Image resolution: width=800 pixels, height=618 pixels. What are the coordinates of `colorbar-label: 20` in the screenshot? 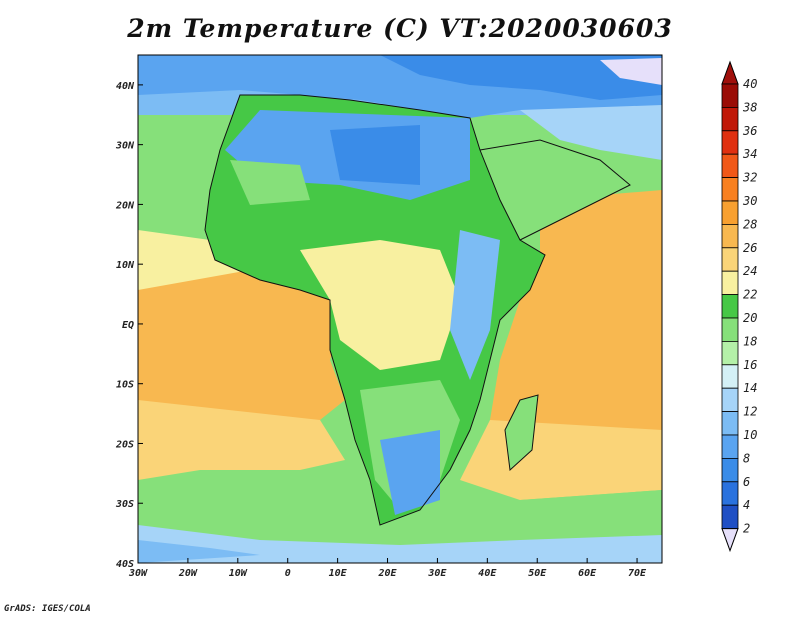 It's located at (750, 318).